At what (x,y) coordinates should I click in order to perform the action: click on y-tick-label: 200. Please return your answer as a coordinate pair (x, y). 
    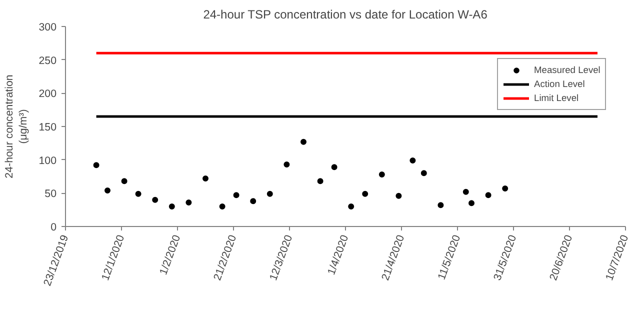
    Looking at the image, I should click on (47, 94).